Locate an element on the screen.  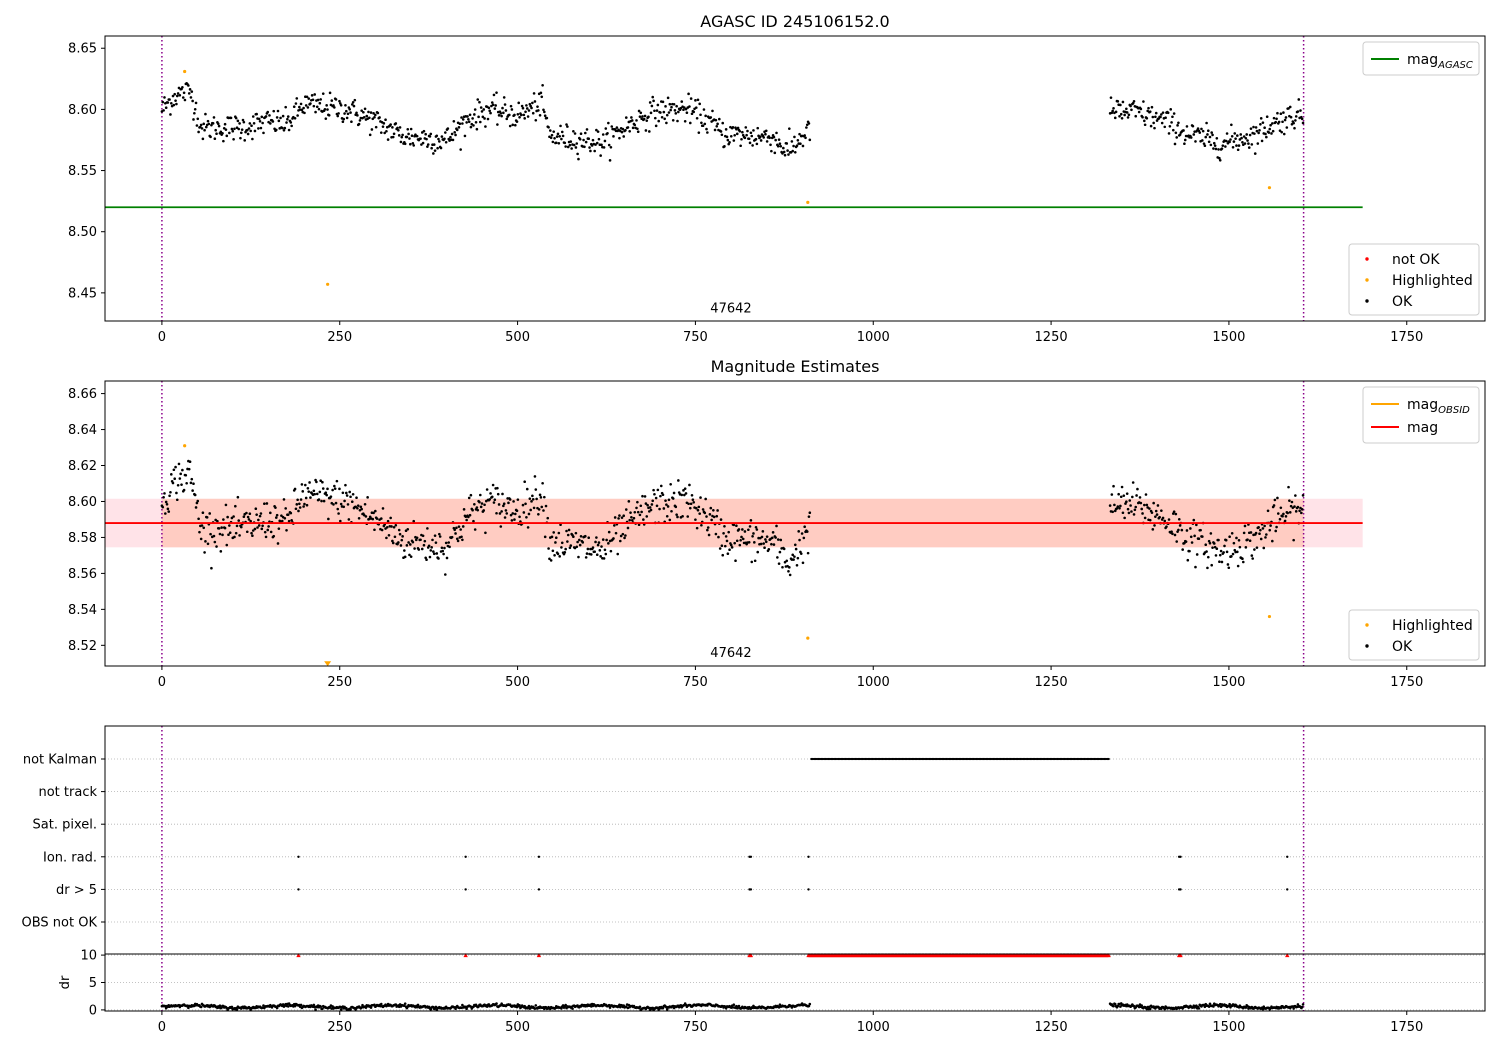
flag-point is located at coordinates (1287, 889).